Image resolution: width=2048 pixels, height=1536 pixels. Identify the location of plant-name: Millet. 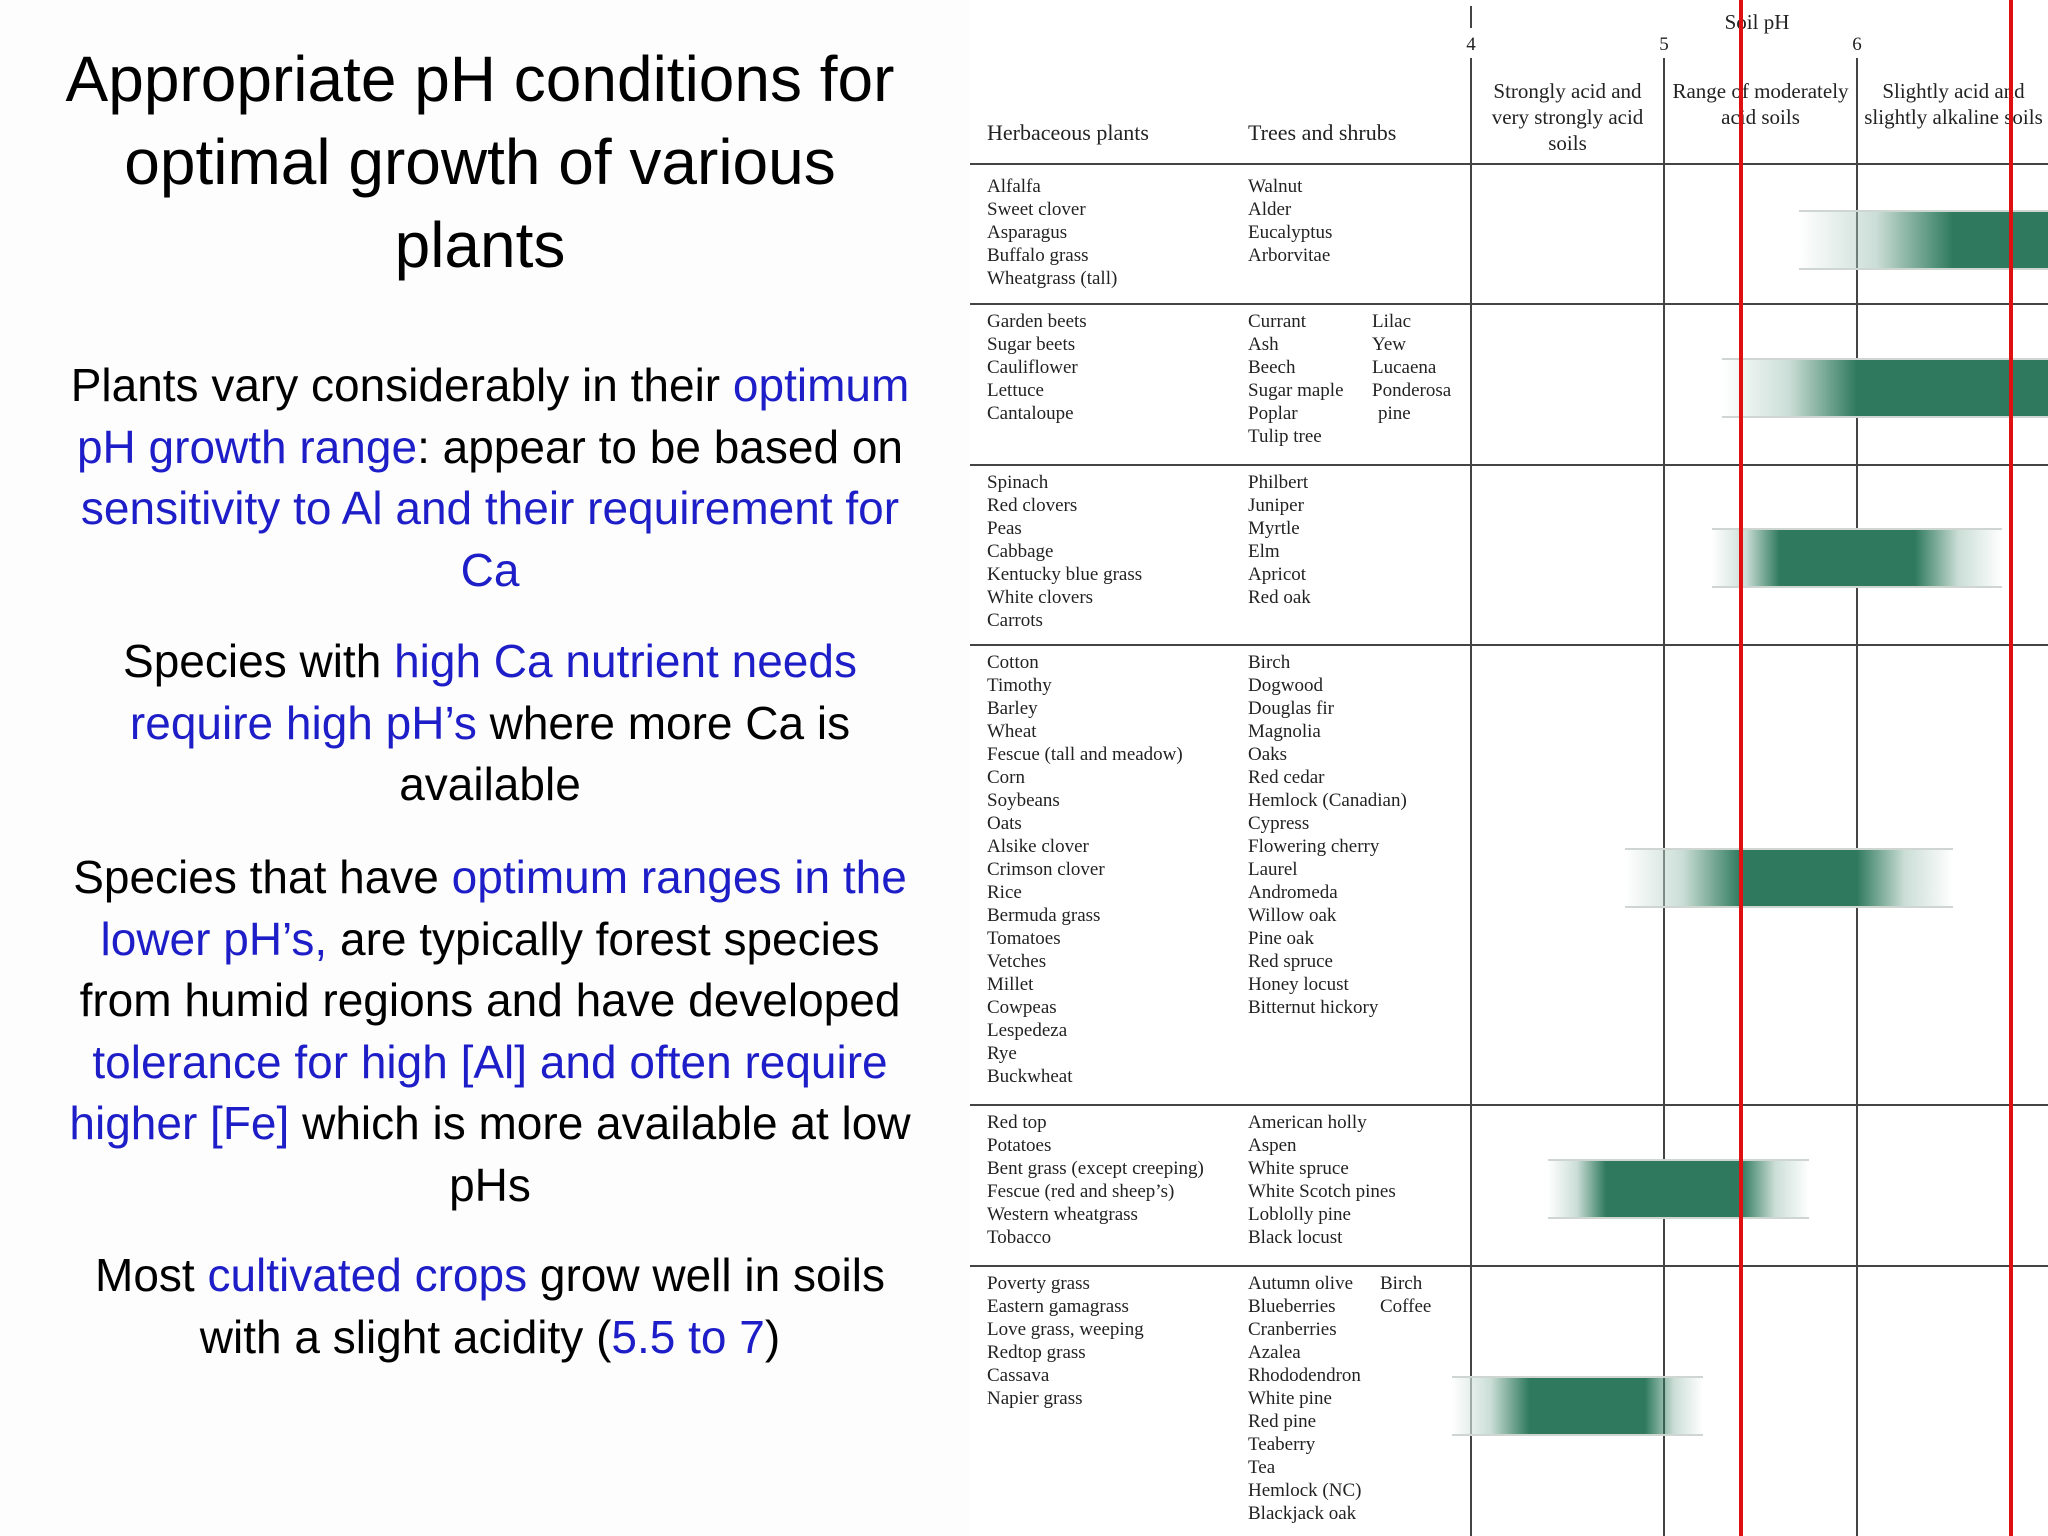
(1010, 984).